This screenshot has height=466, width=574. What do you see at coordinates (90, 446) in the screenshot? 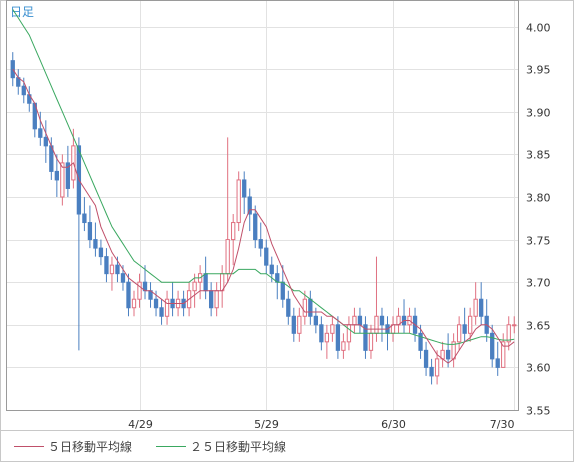
I see `legend-label-ma5: ５日移動平均線` at bounding box center [90, 446].